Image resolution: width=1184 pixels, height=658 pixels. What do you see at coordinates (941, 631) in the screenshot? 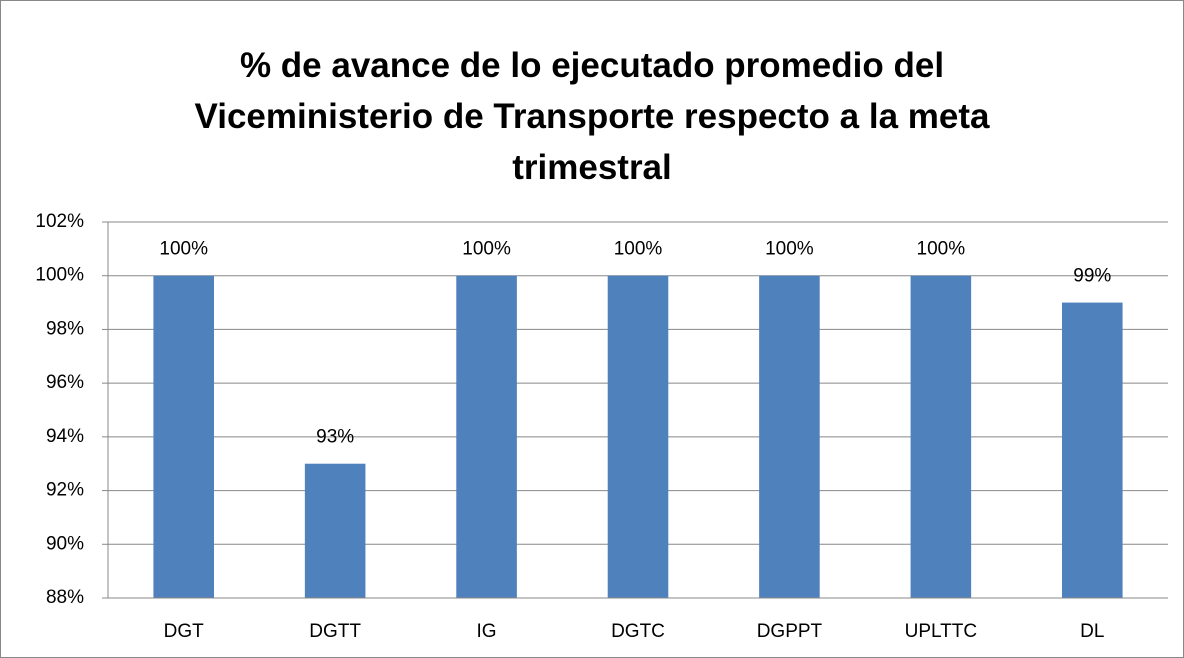
I see `x-tick-label: UPLTTC` at bounding box center [941, 631].